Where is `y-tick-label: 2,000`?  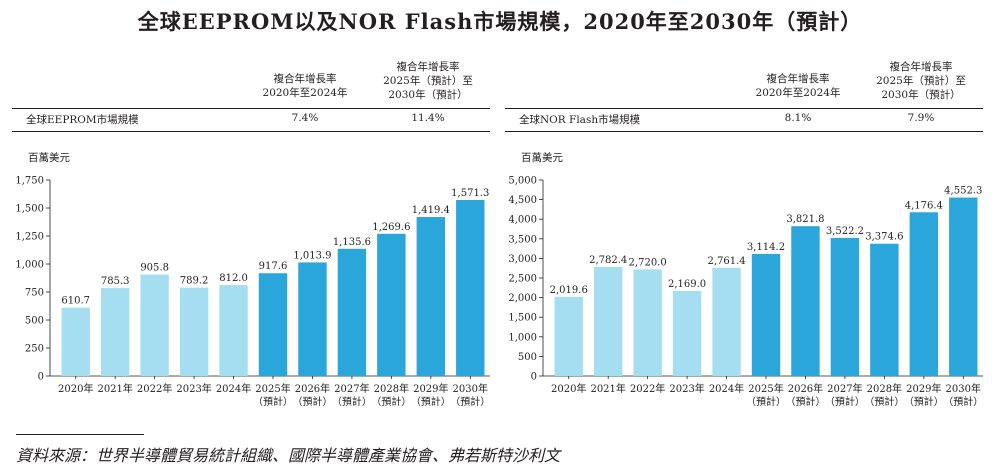 y-tick-label: 2,000 is located at coordinates (522, 298).